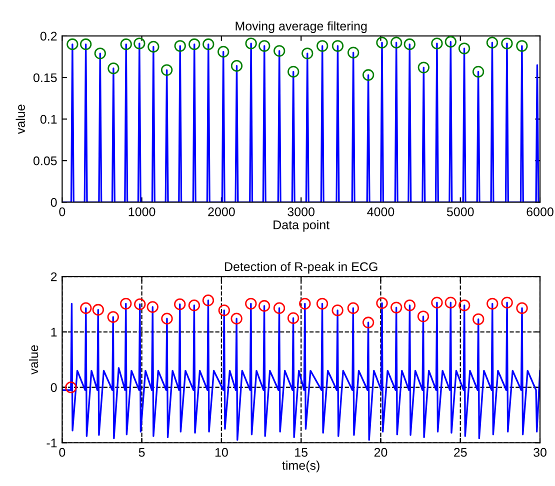  I want to click on x-tick-label: 10, so click(221, 452).